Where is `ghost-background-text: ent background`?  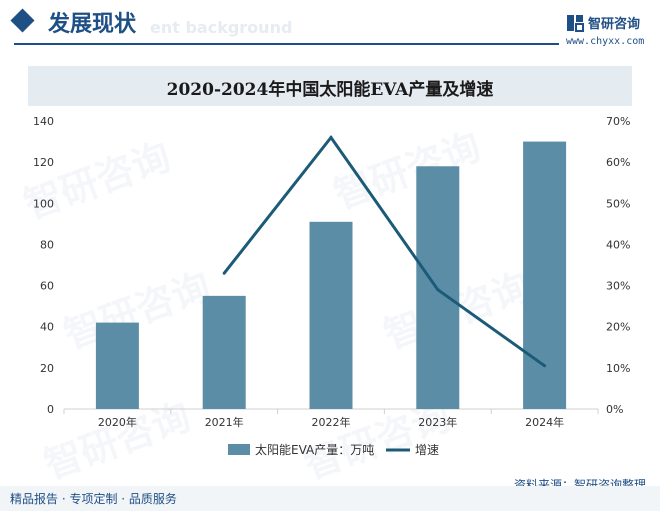 ghost-background-text: ent background is located at coordinates (221, 27).